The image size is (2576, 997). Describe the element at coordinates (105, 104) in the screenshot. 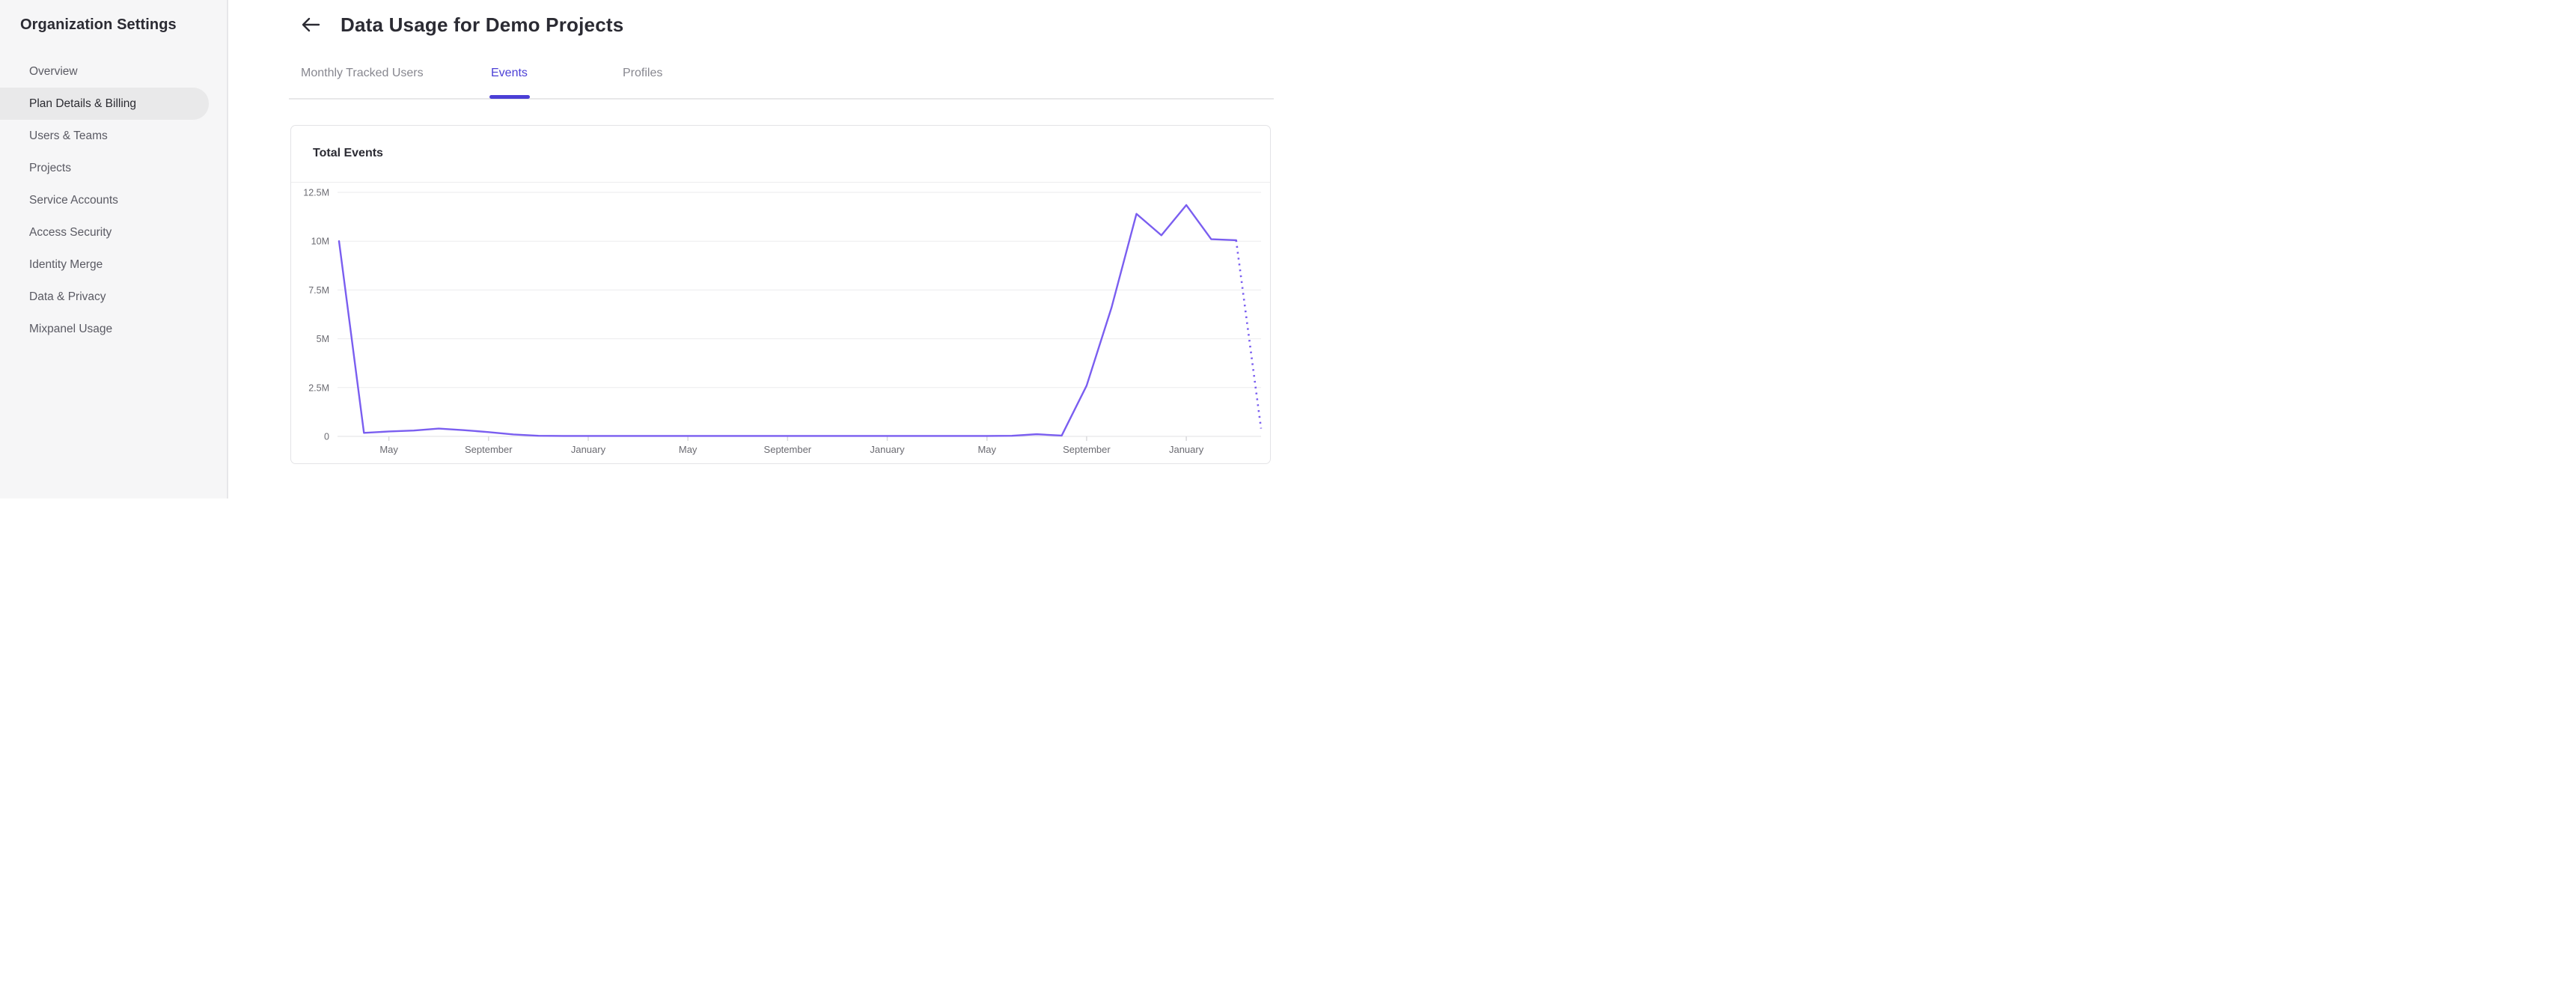

I see `sidebar-item-plan-details-billing: Plan Details & Billing` at that location.